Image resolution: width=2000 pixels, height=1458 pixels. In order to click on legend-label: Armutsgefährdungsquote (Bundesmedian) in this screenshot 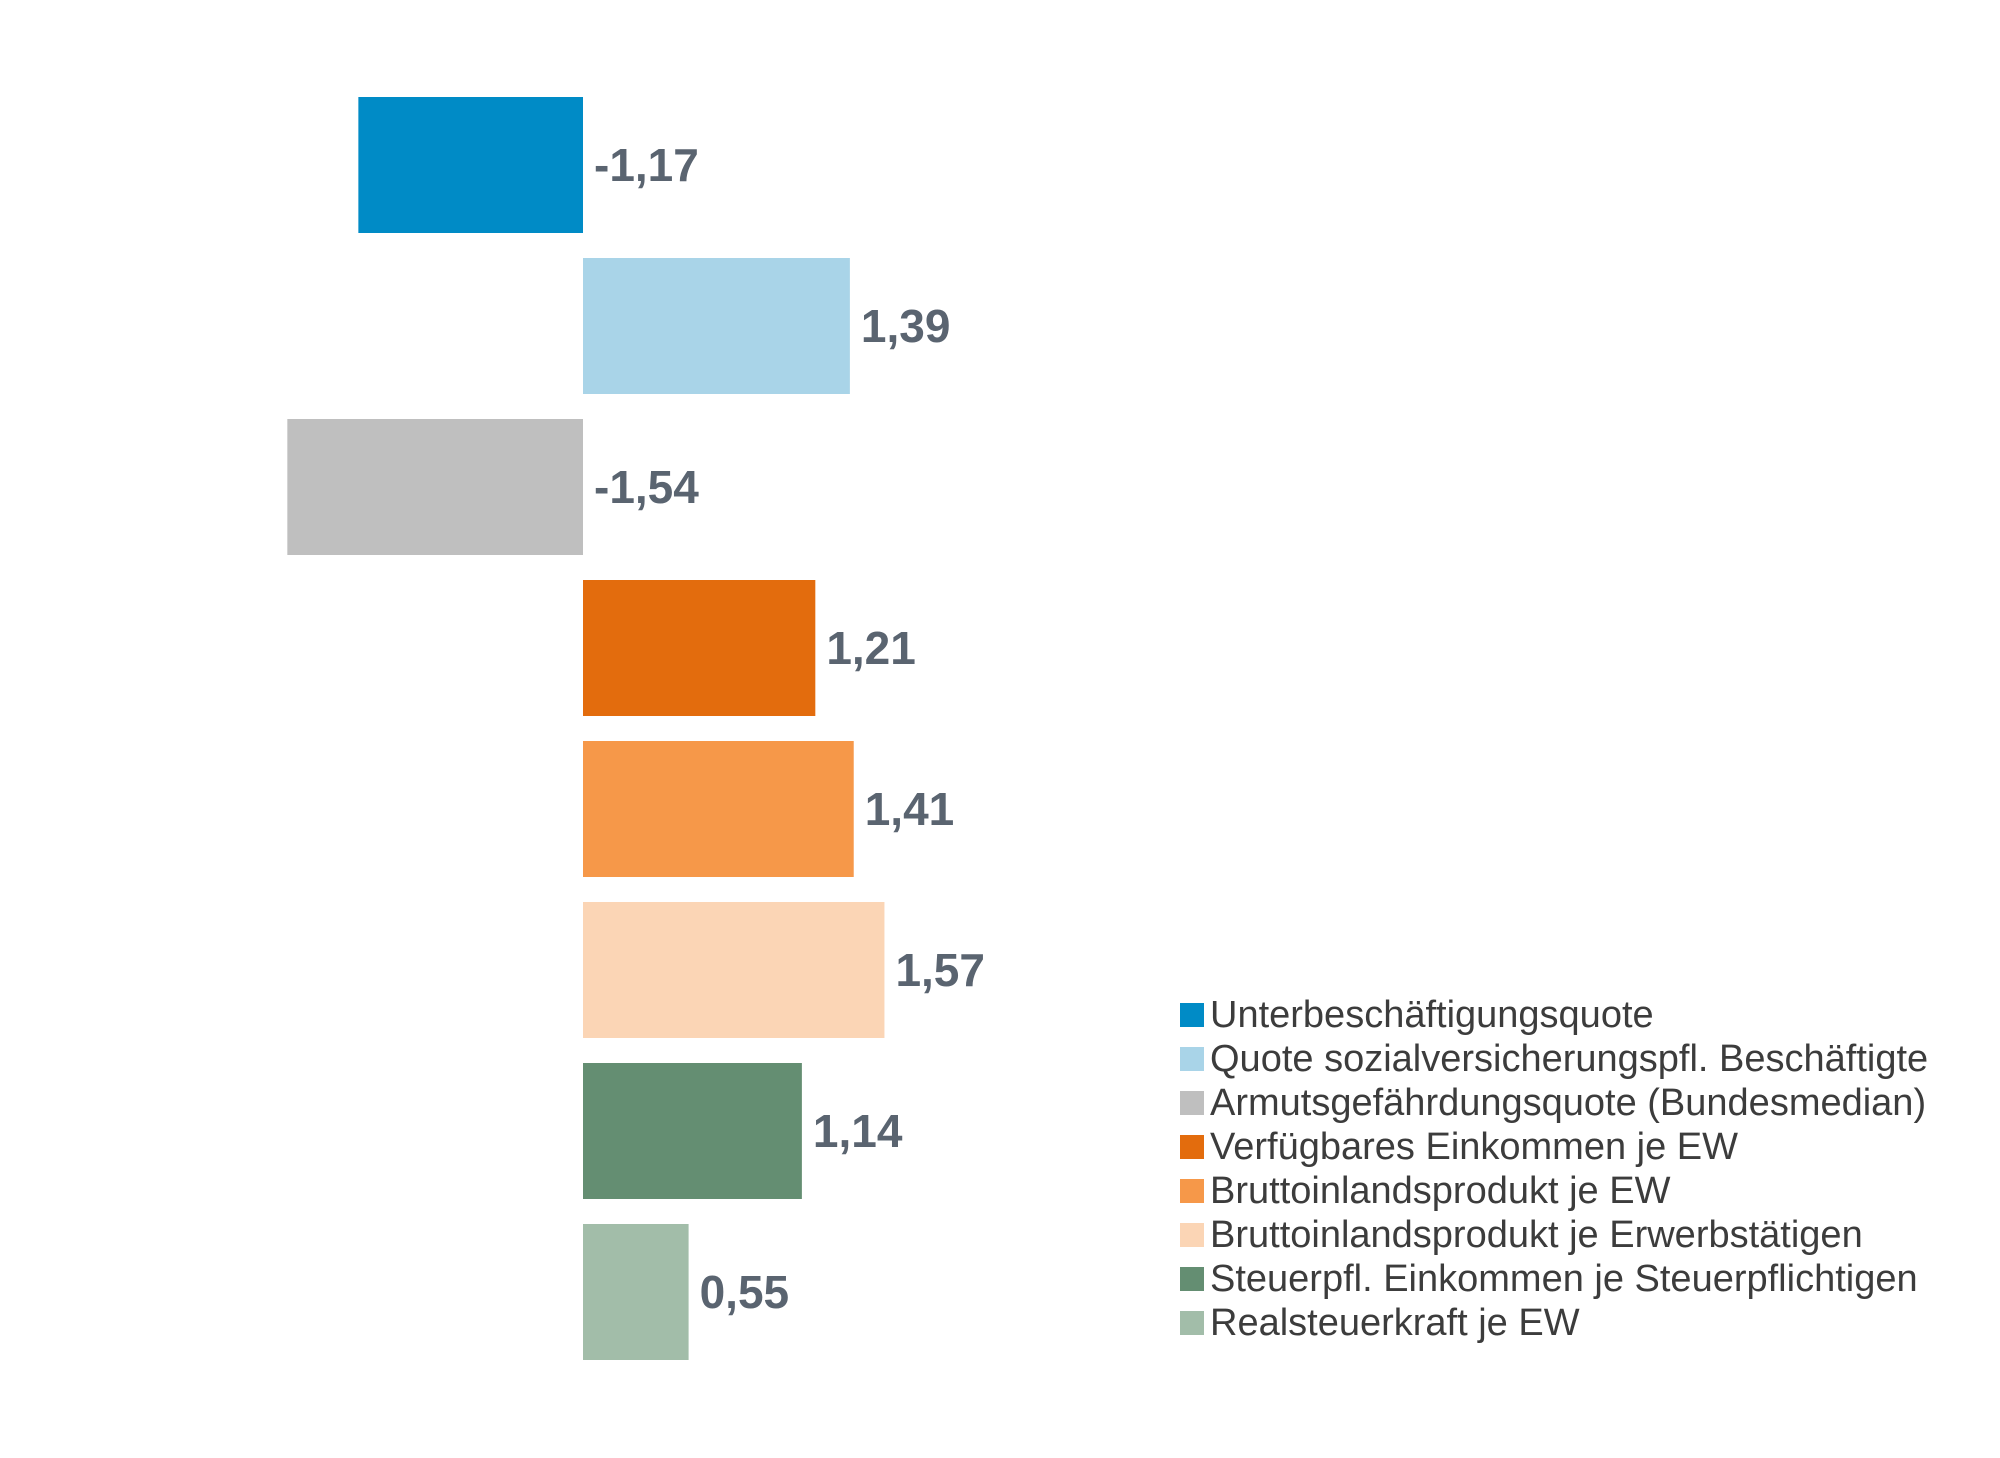, I will do `click(1568, 1102)`.